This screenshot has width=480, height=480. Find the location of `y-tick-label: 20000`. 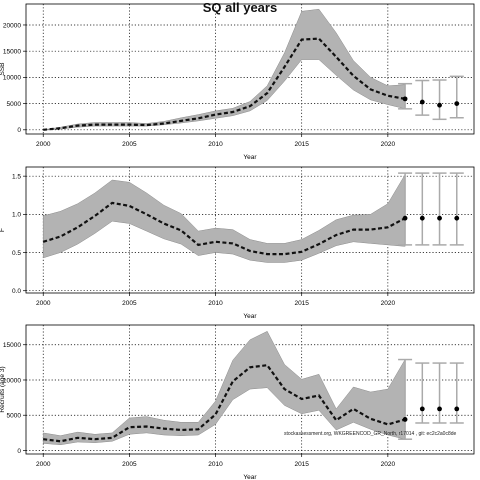

y-tick-label: 20000 is located at coordinates (12, 25).